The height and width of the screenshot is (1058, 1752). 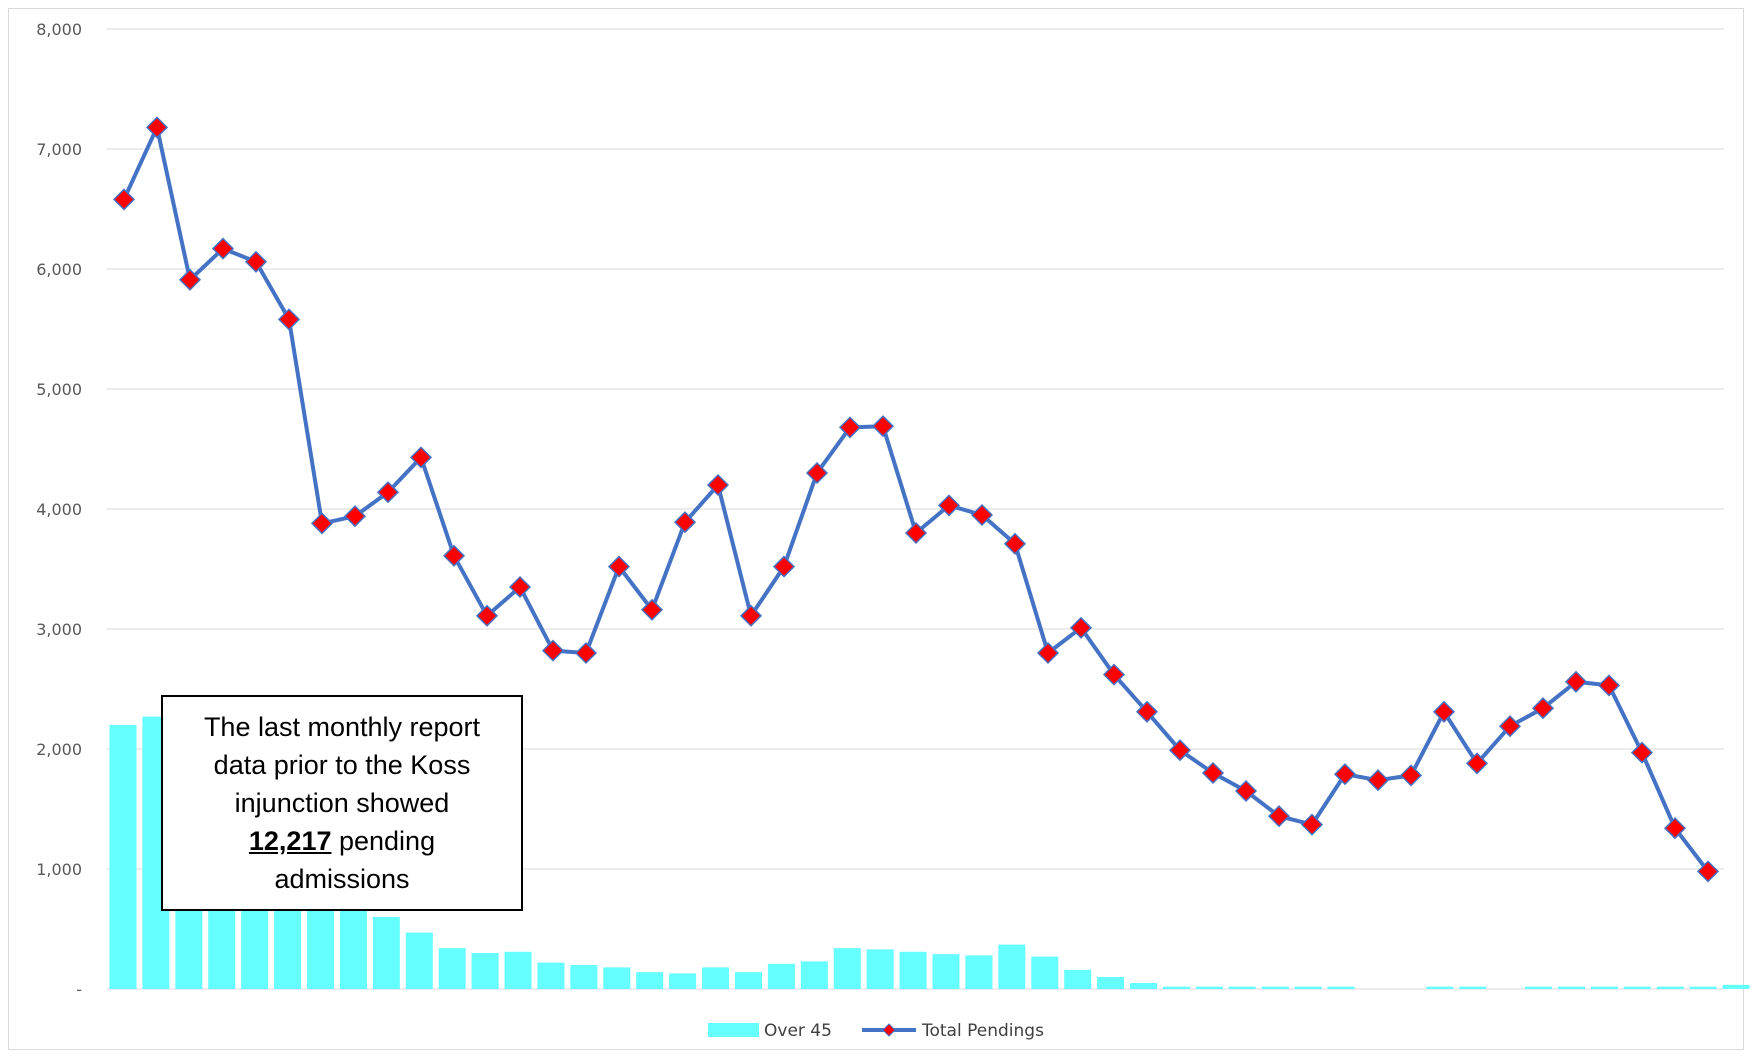 I want to click on annotation-line-4: 12,217 pending, so click(x=342, y=841).